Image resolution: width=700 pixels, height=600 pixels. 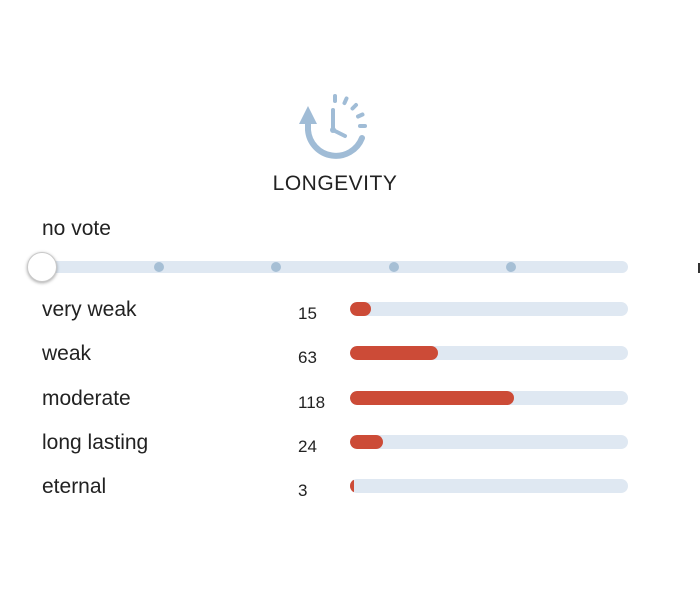 I want to click on vote-result-row: moderate 118, so click(x=350, y=407).